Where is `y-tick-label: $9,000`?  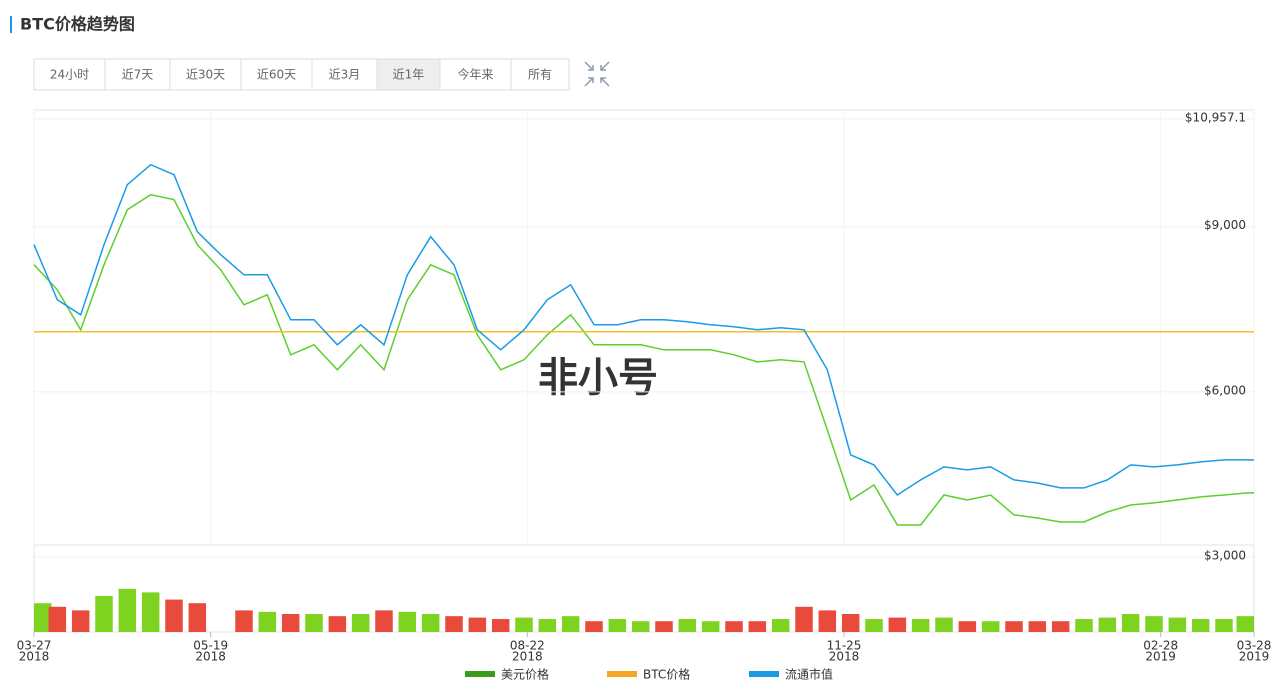
y-tick-label: $9,000 is located at coordinates (1225, 225).